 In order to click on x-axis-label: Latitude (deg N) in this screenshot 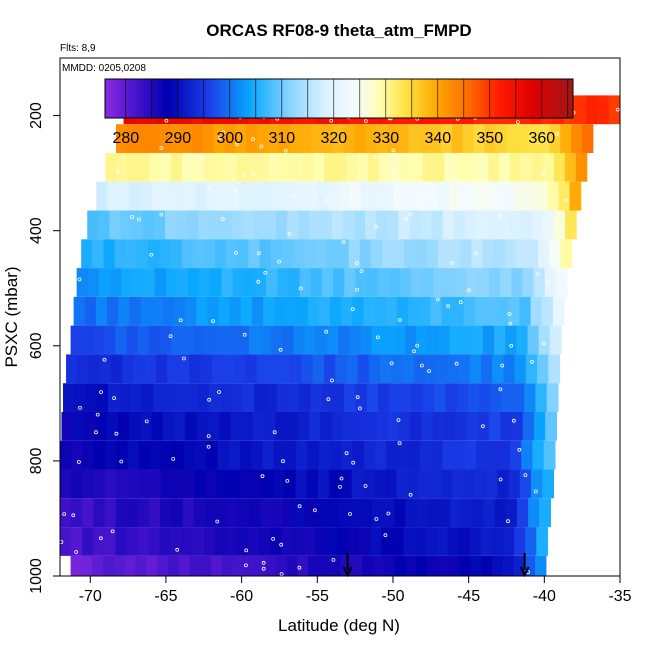, I will do `click(339, 625)`.